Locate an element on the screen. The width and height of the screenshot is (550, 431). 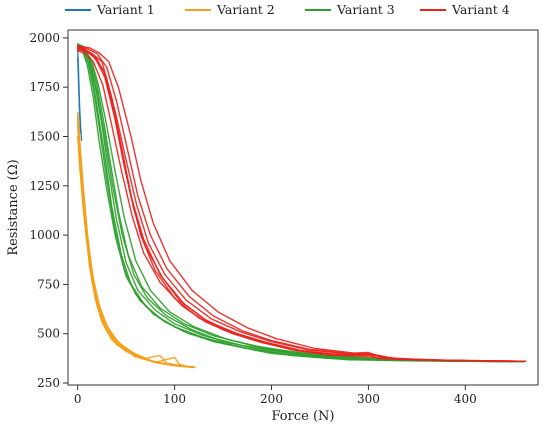
y-tick-label: 250 is located at coordinates (48, 383).